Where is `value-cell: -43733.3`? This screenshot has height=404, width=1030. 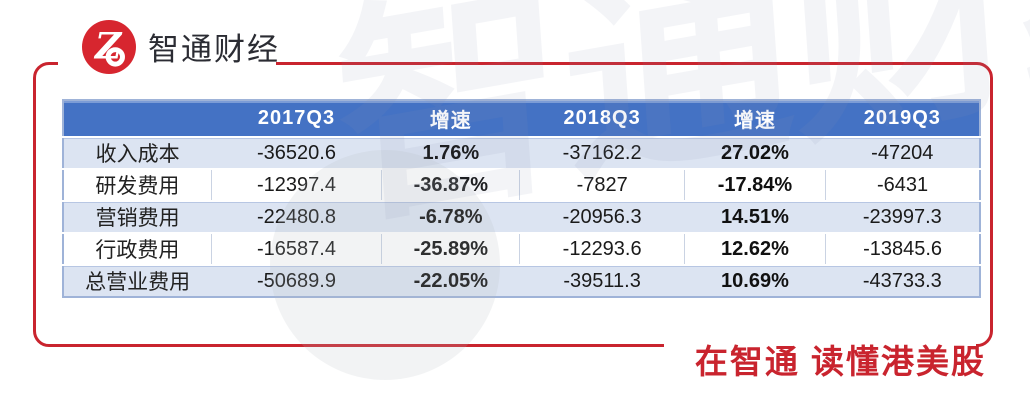 value-cell: -43733.3 is located at coordinates (902, 280).